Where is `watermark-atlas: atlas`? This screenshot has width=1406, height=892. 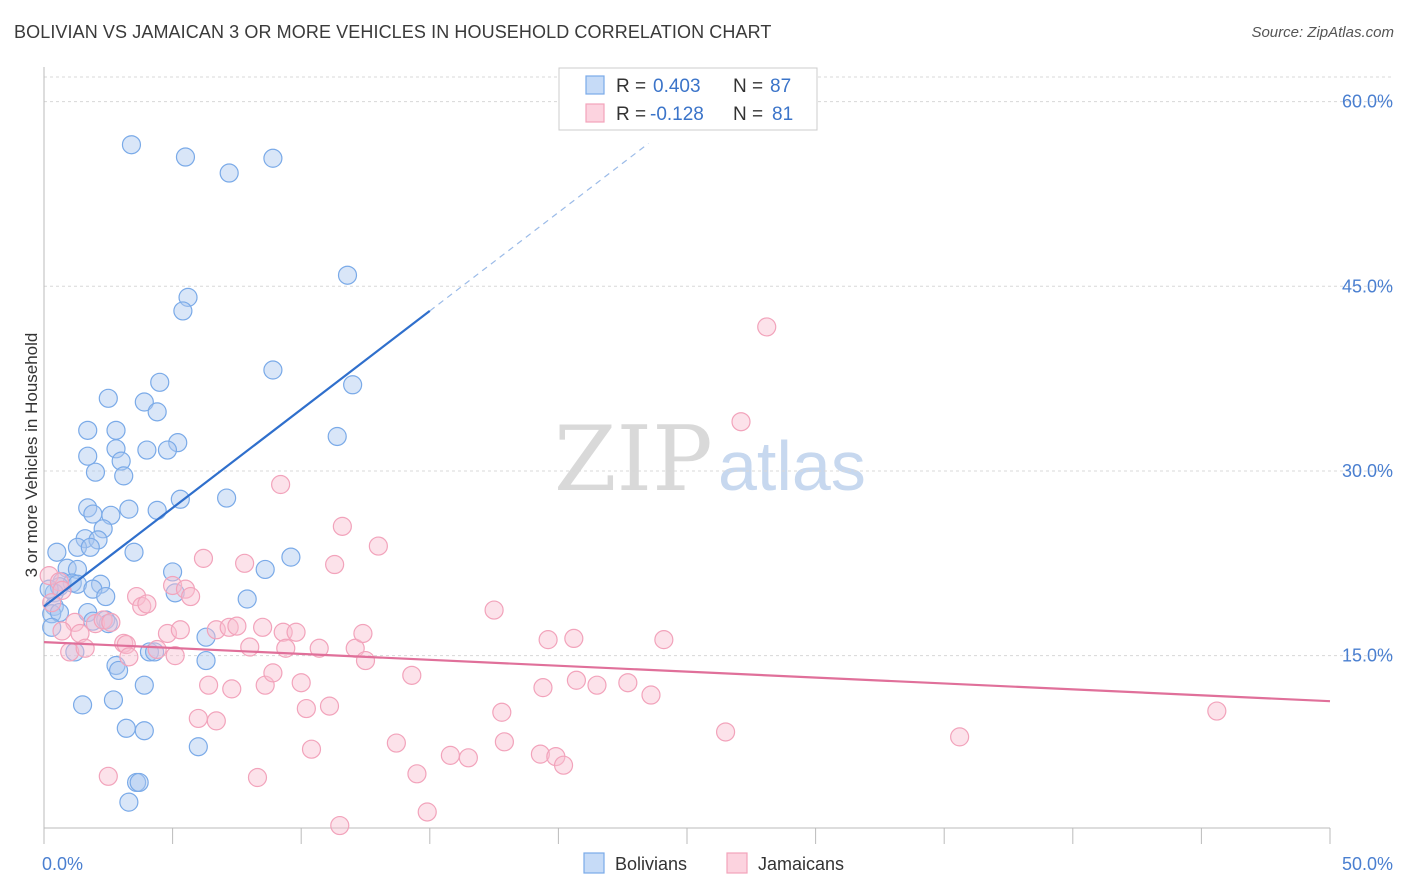
watermark-atlas: atlas is located at coordinates (792, 466).